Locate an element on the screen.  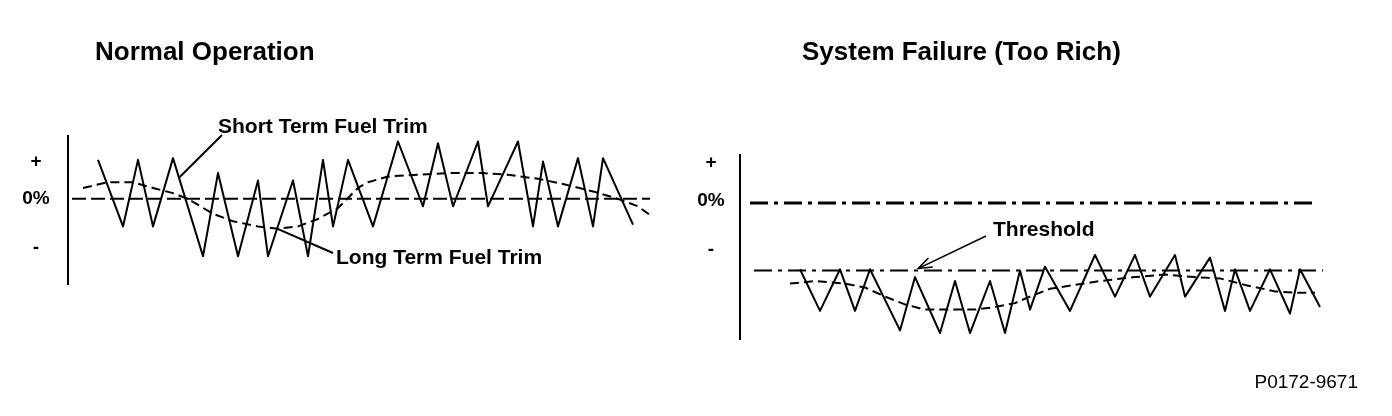
chart-title: Normal Operation is located at coordinates (205, 51).